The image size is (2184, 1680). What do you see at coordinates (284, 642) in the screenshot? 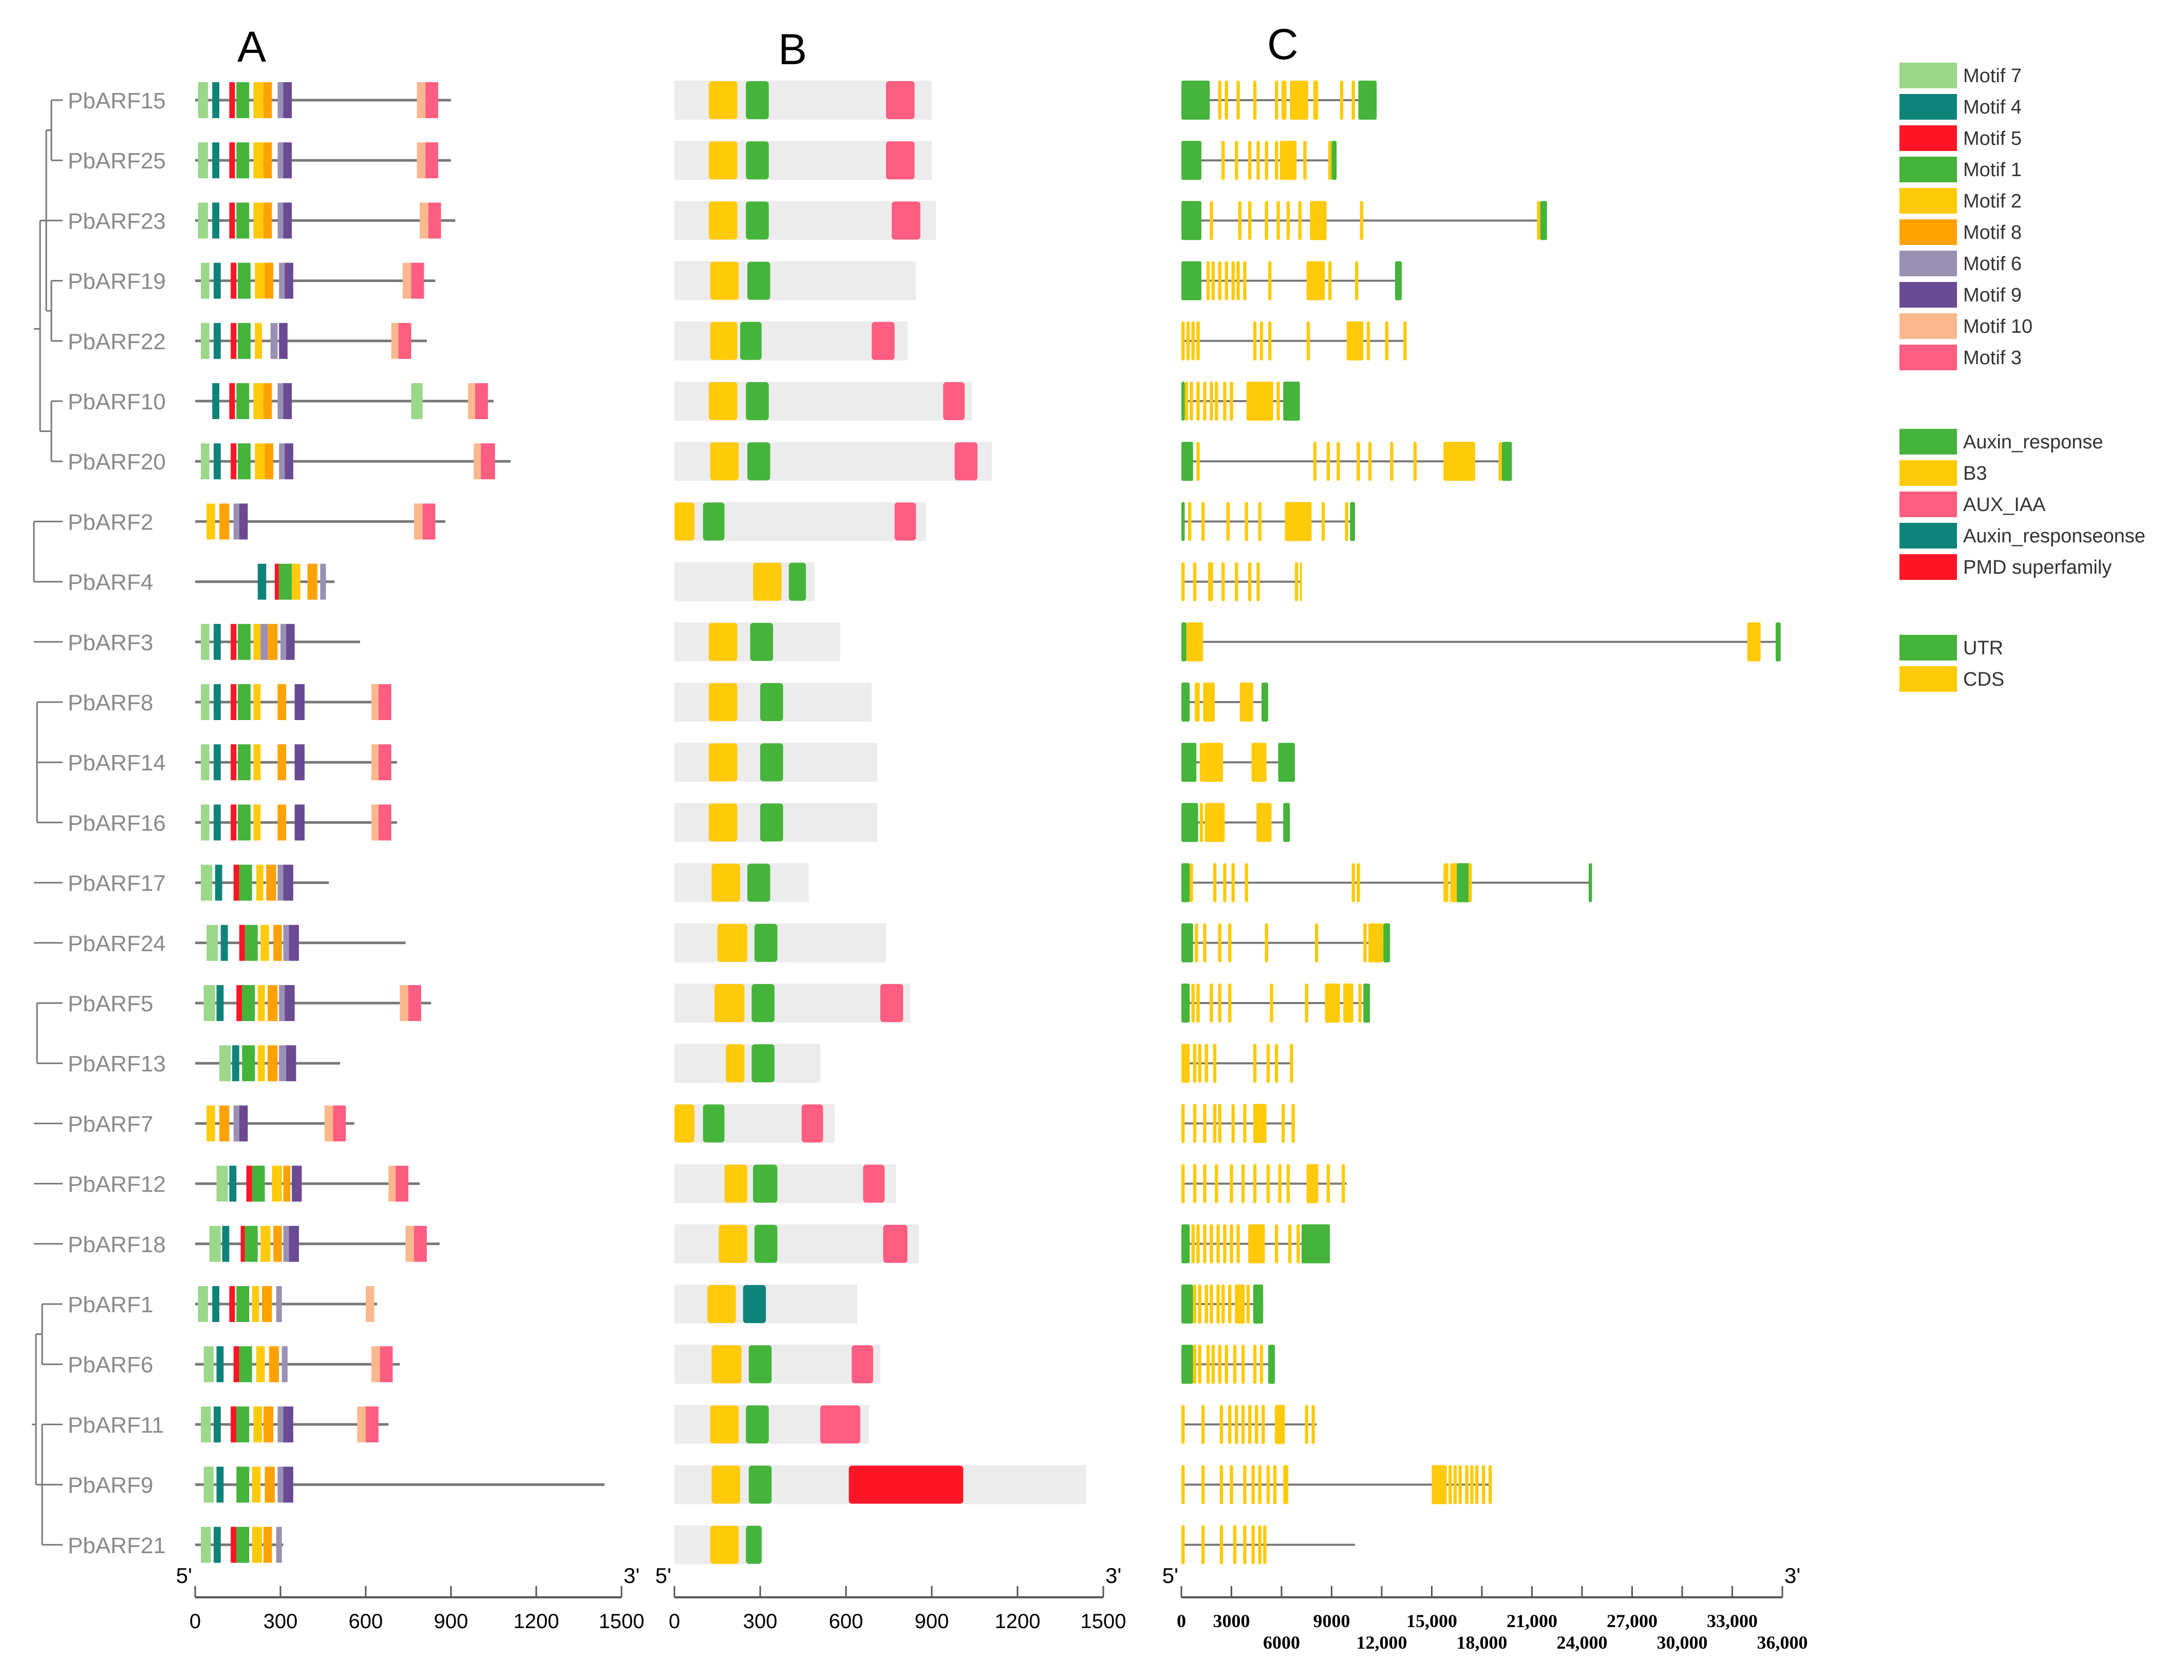
I see `motif6-box` at bounding box center [284, 642].